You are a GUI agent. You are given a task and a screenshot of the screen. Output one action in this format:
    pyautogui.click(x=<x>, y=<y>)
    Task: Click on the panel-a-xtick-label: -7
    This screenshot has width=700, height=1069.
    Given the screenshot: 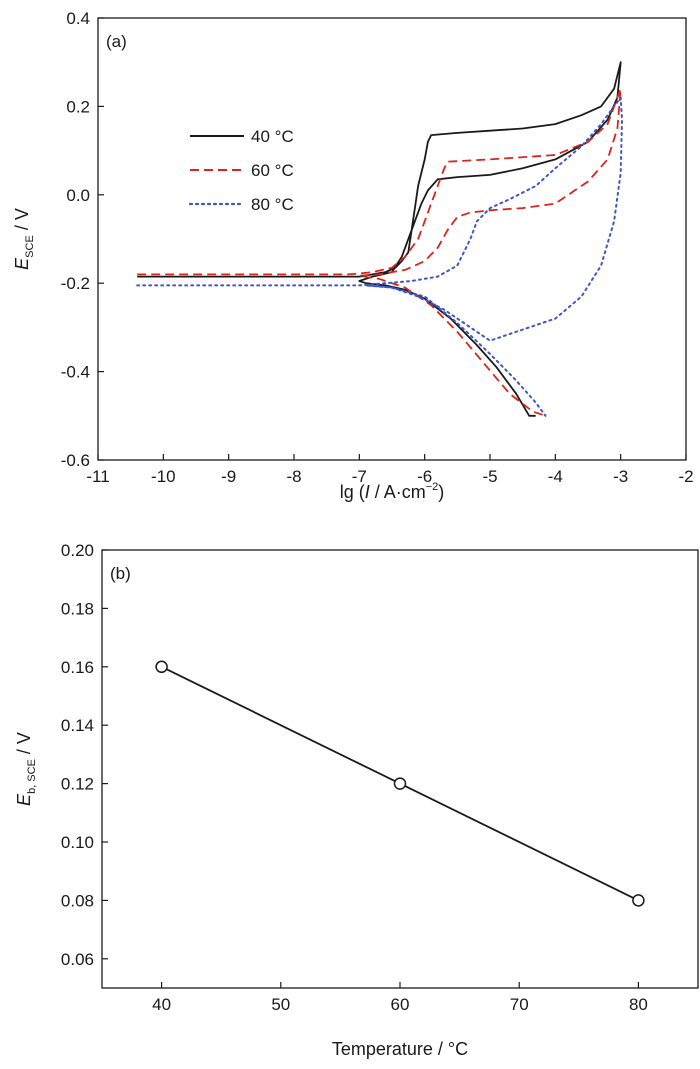 What is the action you would take?
    pyautogui.click(x=359, y=476)
    